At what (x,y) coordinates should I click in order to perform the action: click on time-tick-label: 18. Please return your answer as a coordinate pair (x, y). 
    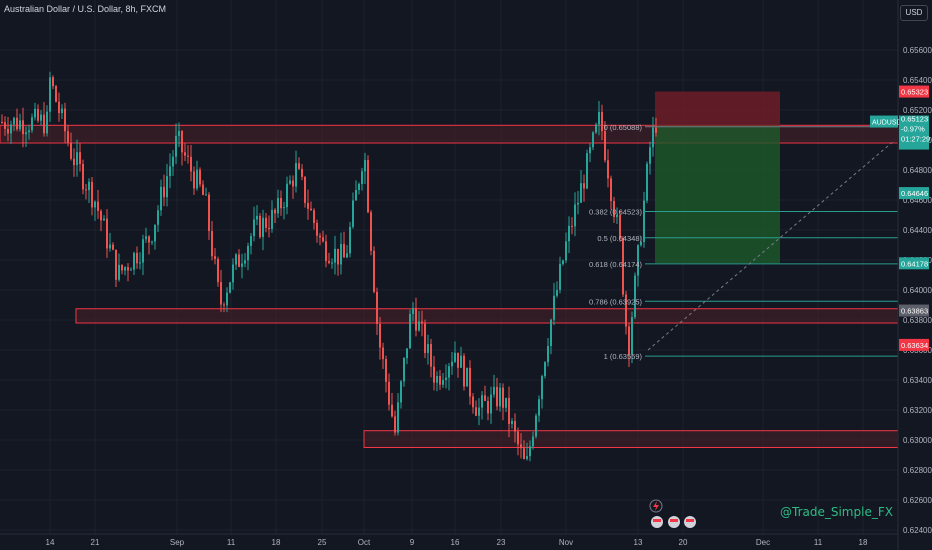
    Looking at the image, I should click on (863, 542).